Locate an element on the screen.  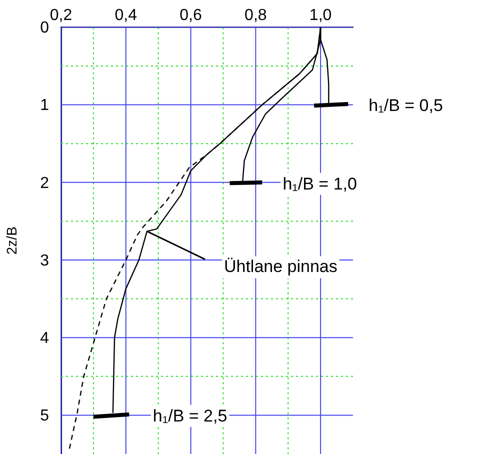
annotation: Ühtlane pinnas is located at coordinates (281, 266).